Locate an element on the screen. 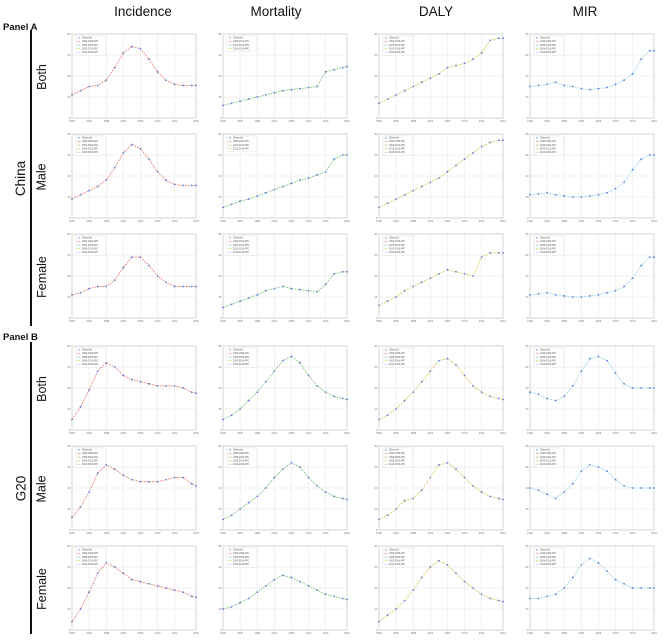 This screenshot has width=672, height=644. y-tick-label: 0 is located at coordinates (528, 630).